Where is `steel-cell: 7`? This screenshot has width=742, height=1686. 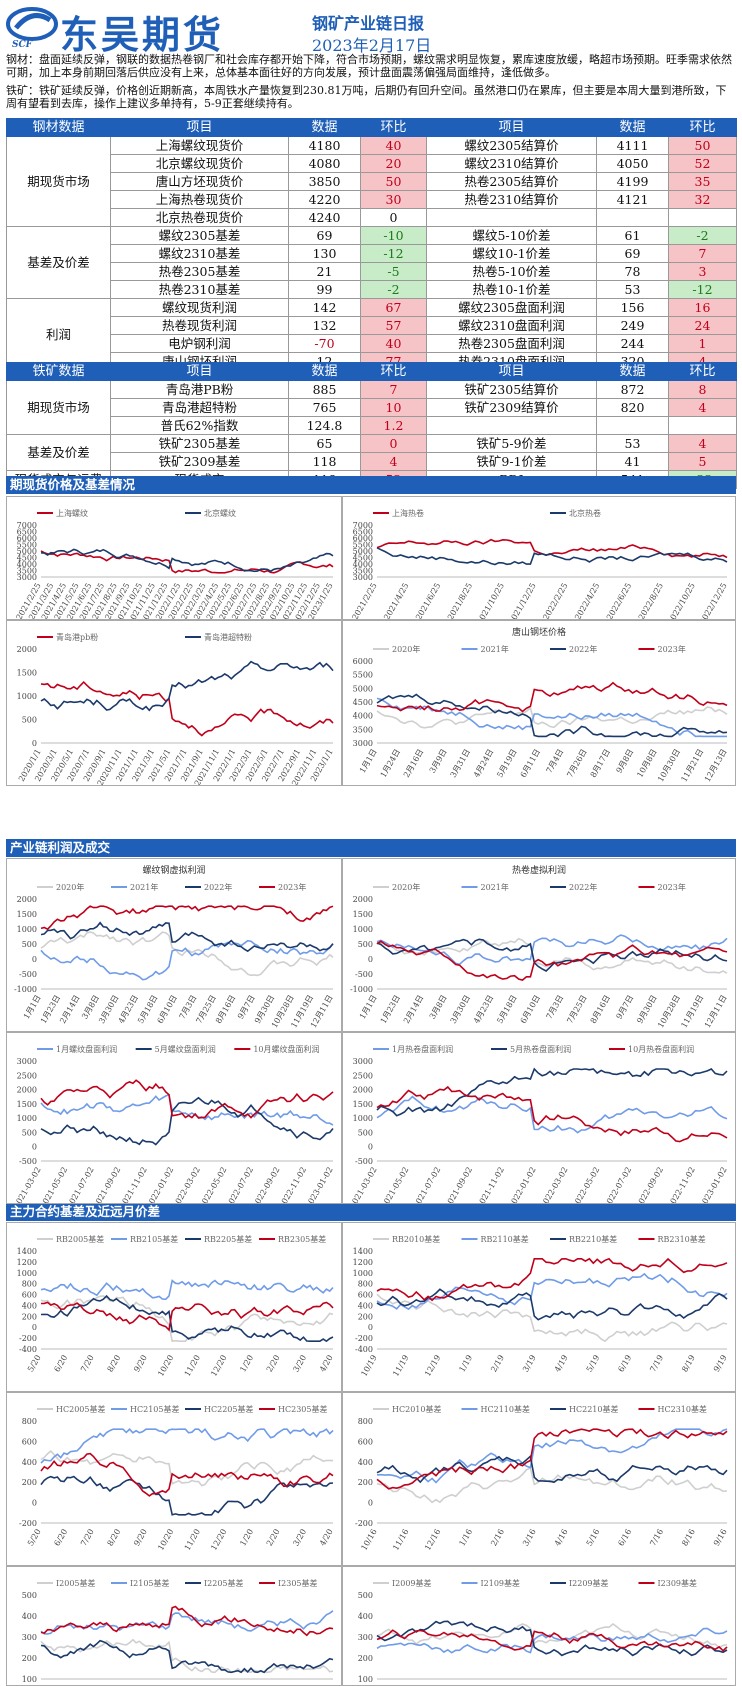
steel-cell: 7 is located at coordinates (702, 253).